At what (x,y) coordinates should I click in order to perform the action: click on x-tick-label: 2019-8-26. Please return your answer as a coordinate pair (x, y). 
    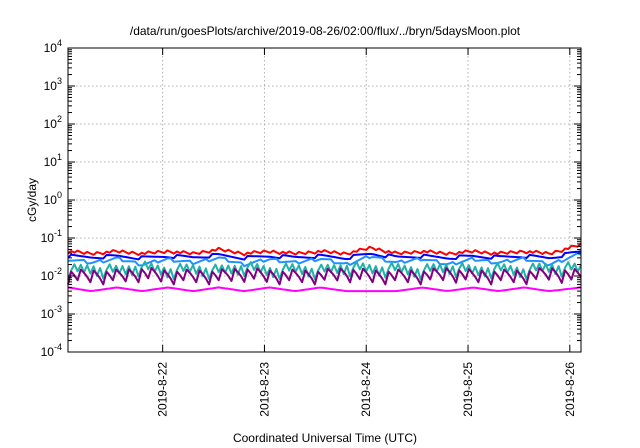
    Looking at the image, I should click on (570, 389).